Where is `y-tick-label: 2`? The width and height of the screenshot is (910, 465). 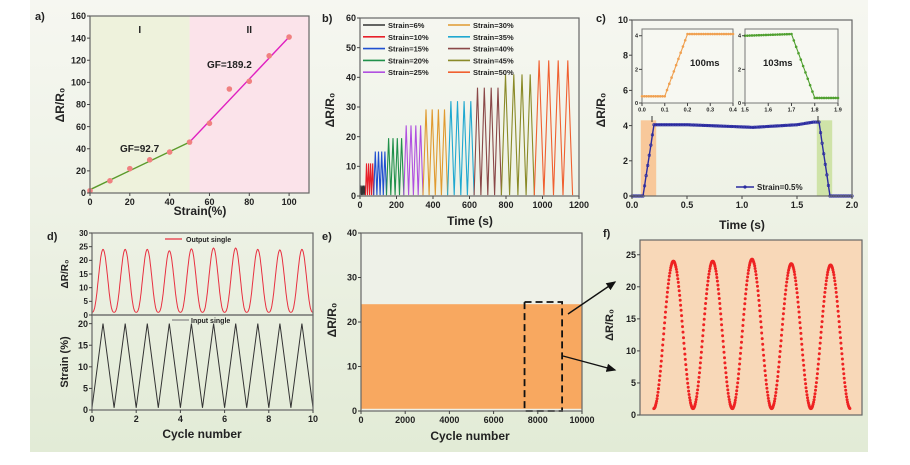
y-tick-label: 2 is located at coordinates (739, 70).